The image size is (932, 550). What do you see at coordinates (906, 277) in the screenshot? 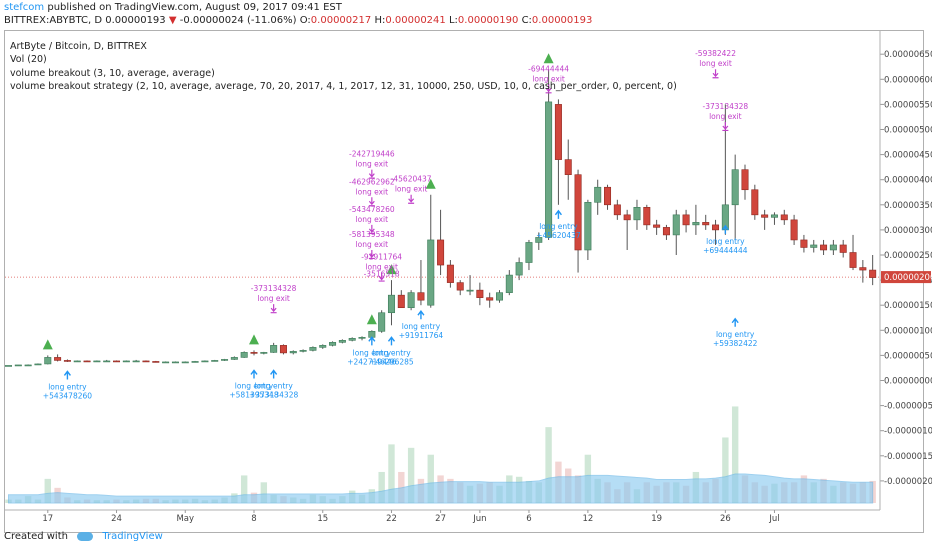
I see `last-price-tag` at bounding box center [906, 277].